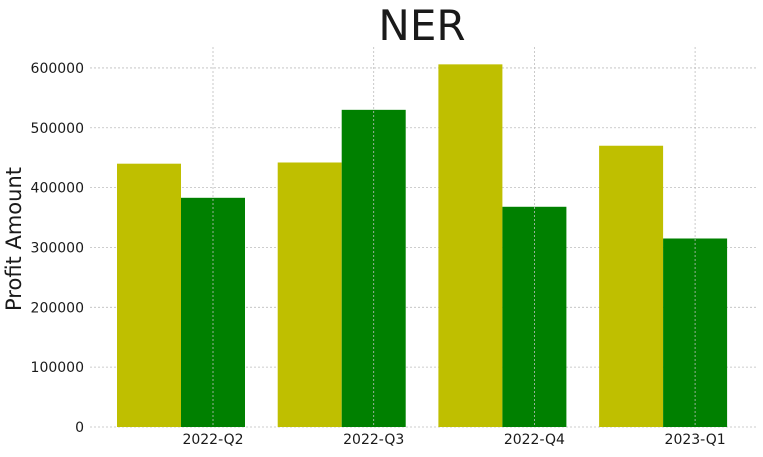  Describe the element at coordinates (57, 129) in the screenshot. I see `y-tick-label: 500000` at that location.